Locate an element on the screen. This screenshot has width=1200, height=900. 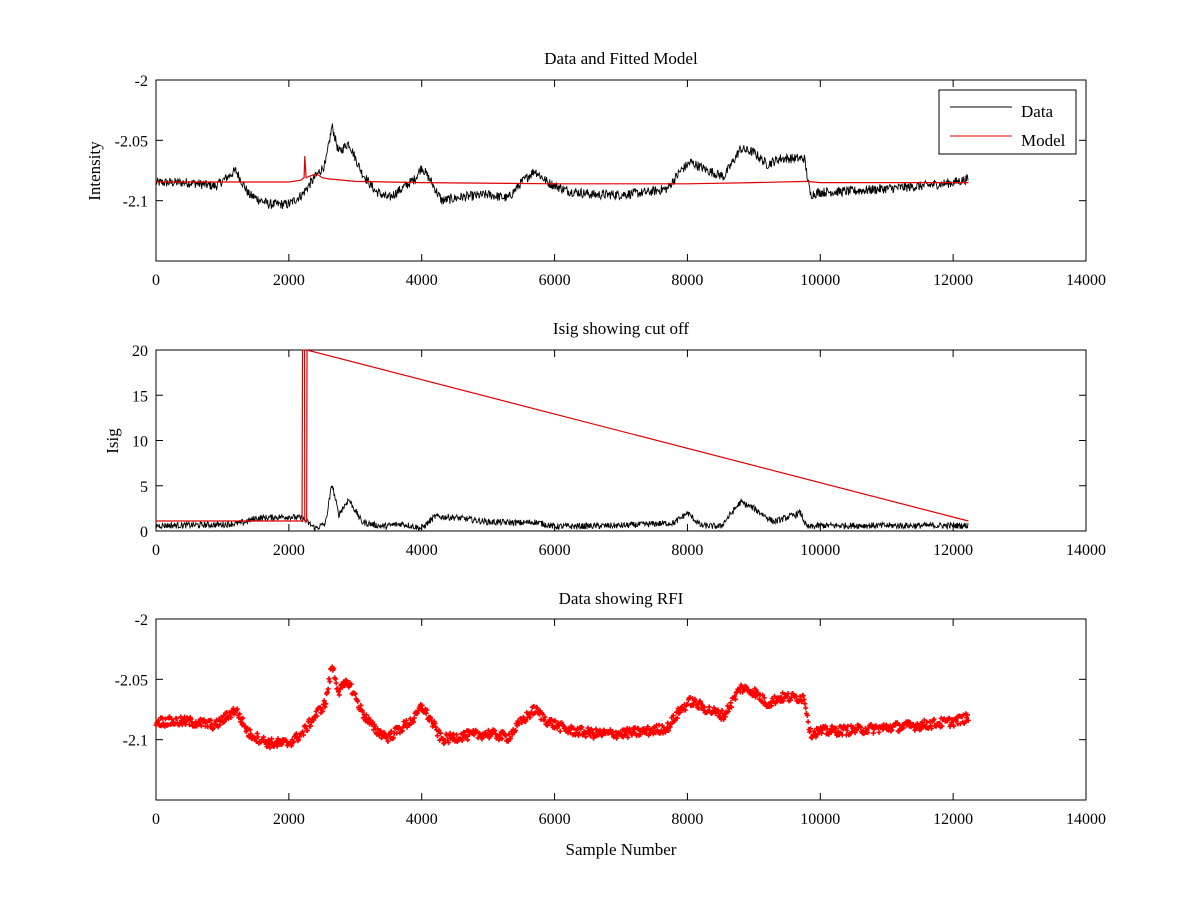
panel-2-x-tick-label: 10000 is located at coordinates (820, 550).